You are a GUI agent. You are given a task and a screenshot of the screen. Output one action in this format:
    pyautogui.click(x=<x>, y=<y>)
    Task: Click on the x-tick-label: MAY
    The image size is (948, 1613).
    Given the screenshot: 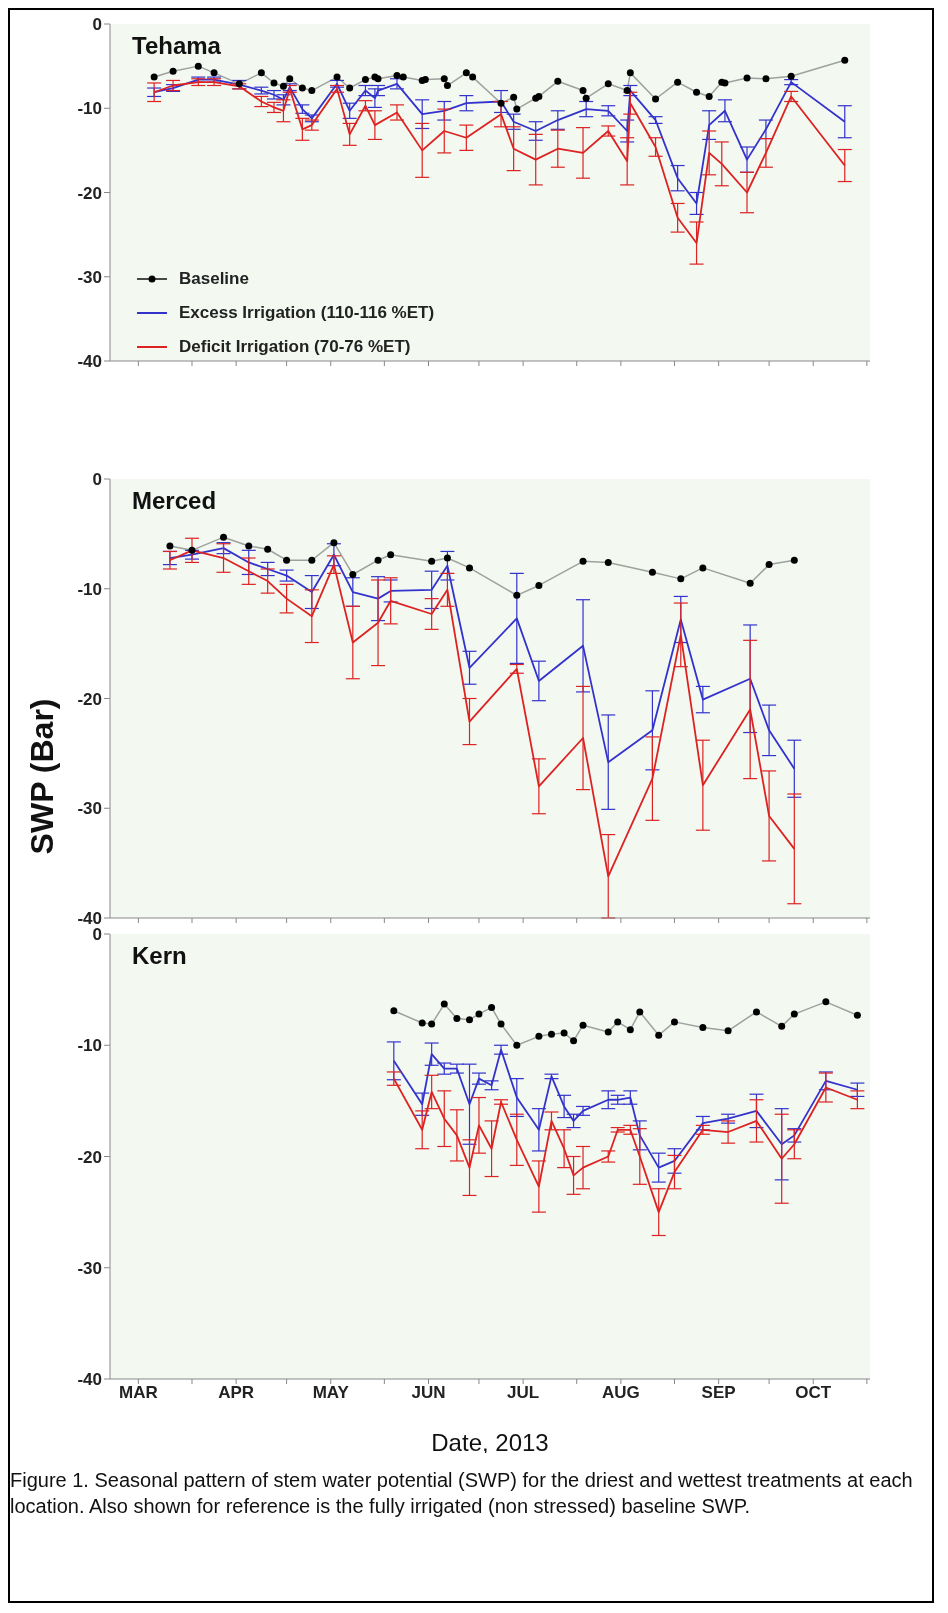 What is the action you would take?
    pyautogui.click(x=331, y=1393)
    